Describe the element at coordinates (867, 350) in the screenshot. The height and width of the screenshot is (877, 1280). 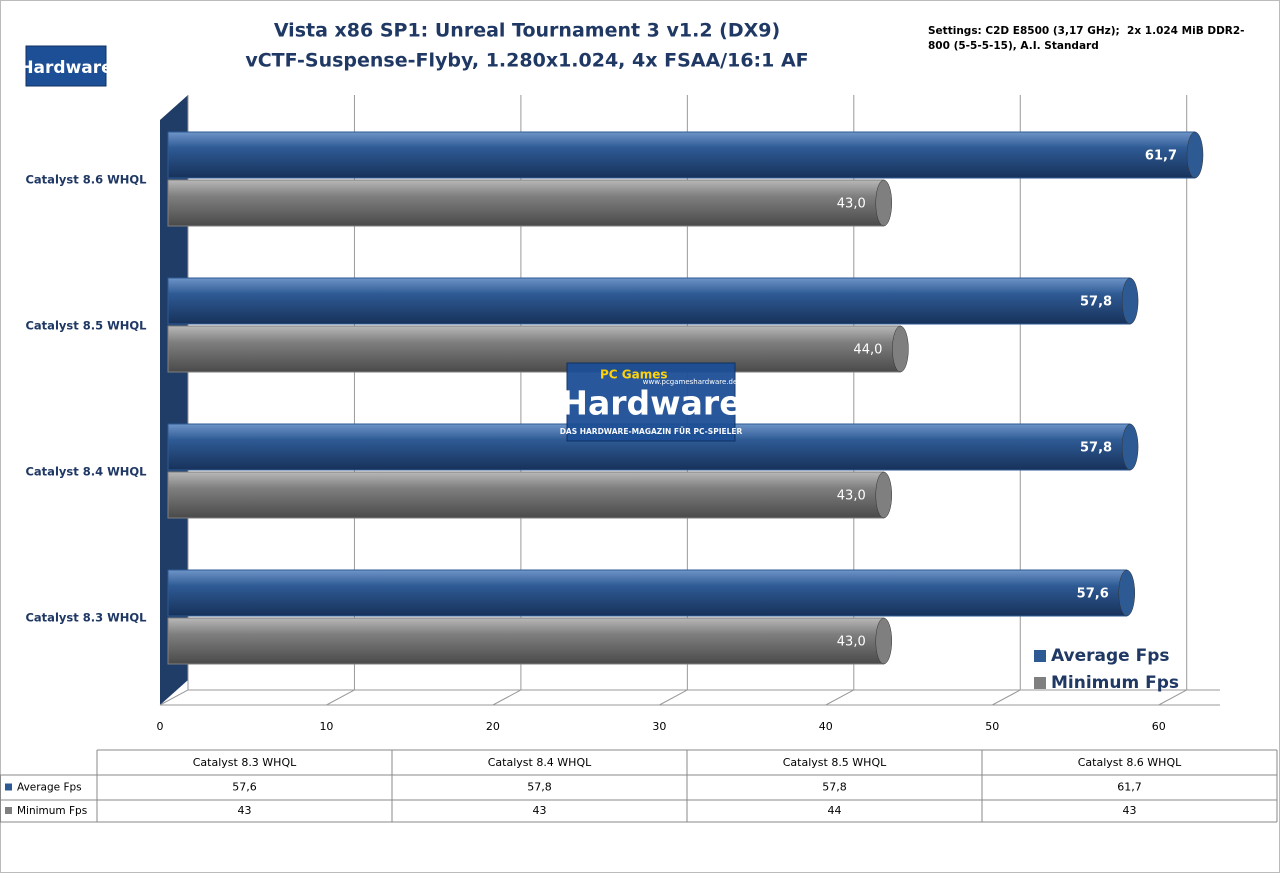
I see `value-label: 44,0` at that location.